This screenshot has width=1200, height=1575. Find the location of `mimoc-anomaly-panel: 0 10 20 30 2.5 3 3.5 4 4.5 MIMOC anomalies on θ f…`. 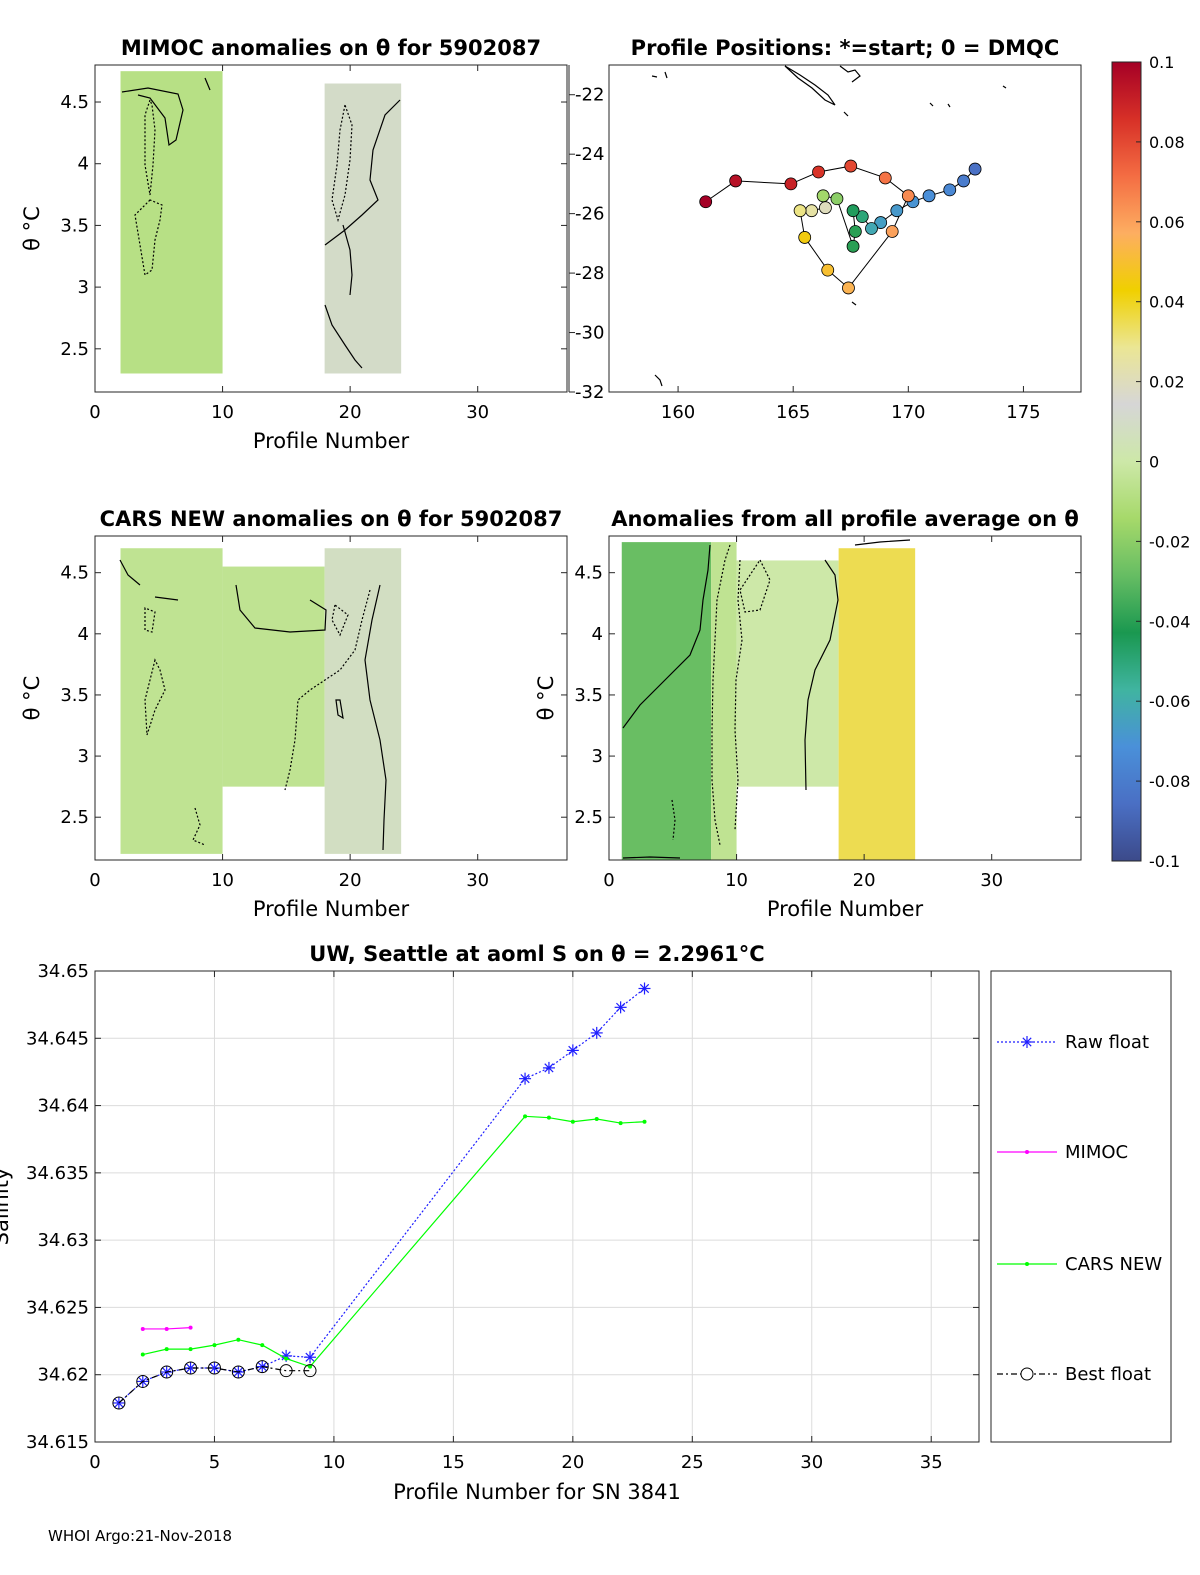

mimoc-anomaly-panel: 0 10 20 30 2.5 3 3.5 4 4.5 MIMOC anomalies on θ f… is located at coordinates (294, 244).